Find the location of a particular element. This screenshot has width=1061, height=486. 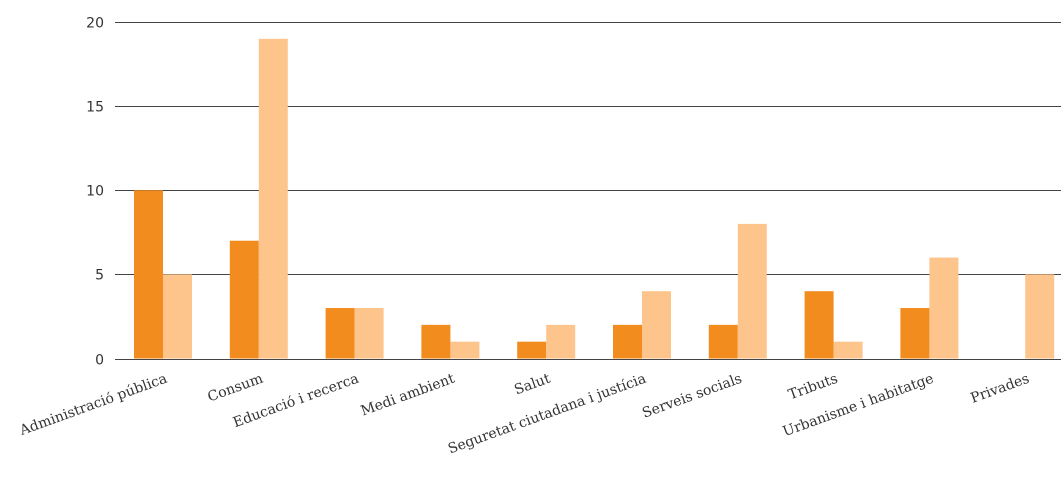

y-axis-ticks: 0 5 10 15 20 is located at coordinates (95, 192).